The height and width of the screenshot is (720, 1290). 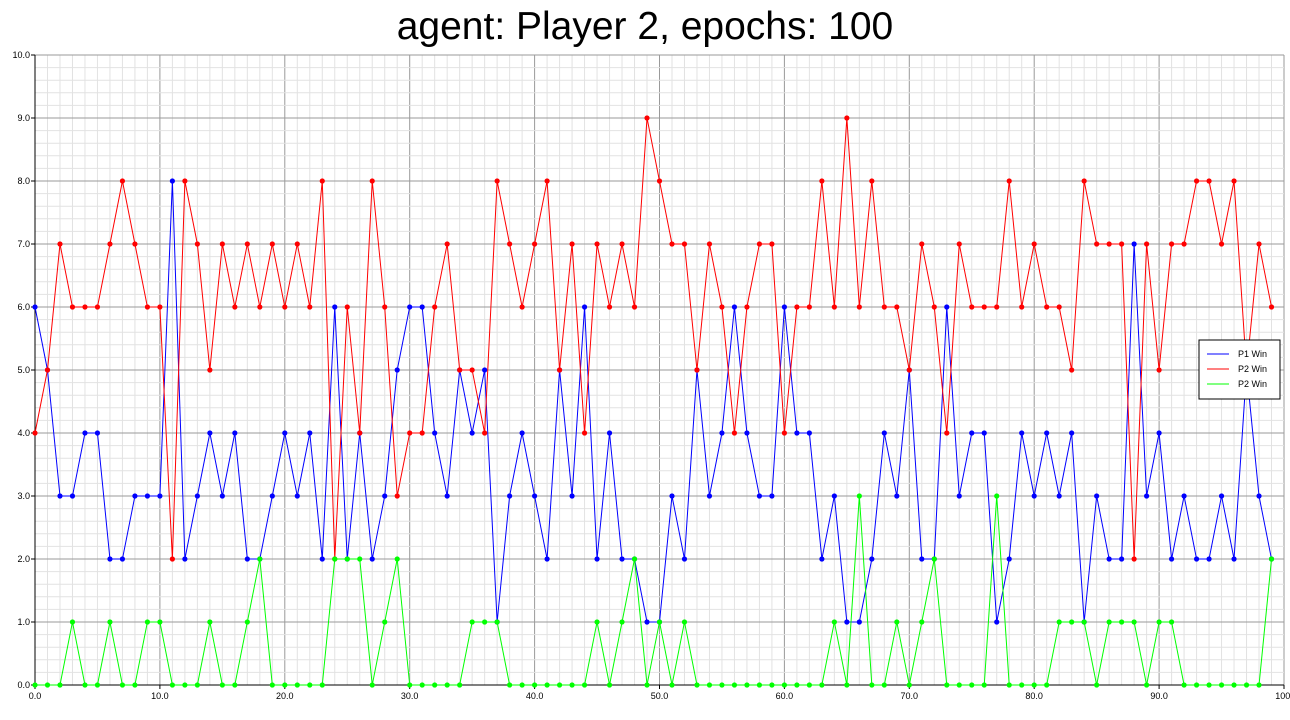 What do you see at coordinates (23, 244) in the screenshot?
I see `y-tick-label: 7.0` at bounding box center [23, 244].